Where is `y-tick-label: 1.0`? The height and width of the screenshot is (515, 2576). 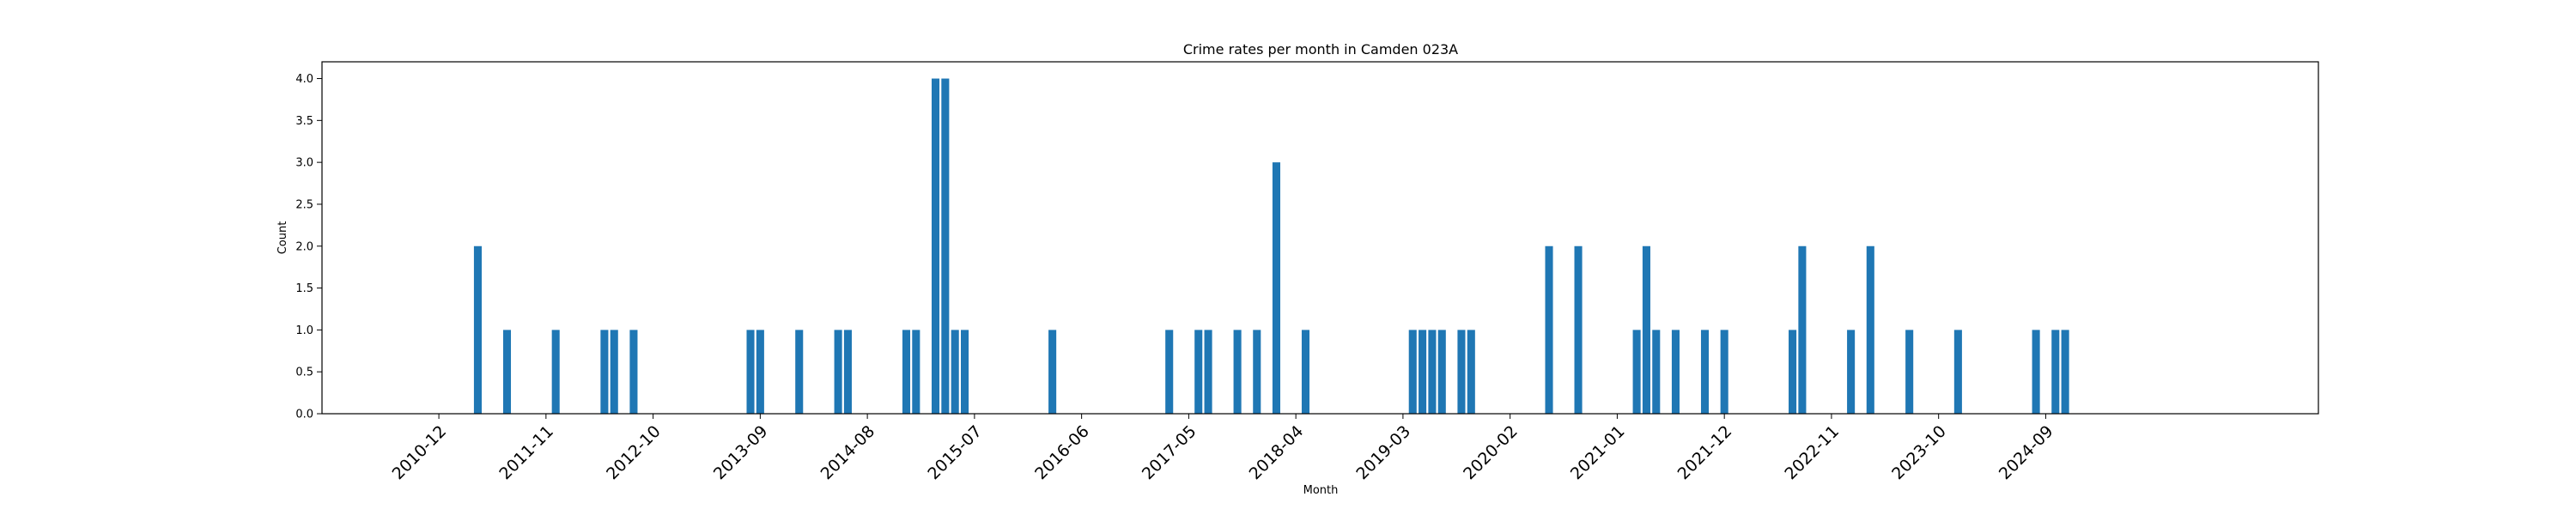
y-tick-label: 1.0 is located at coordinates (304, 330).